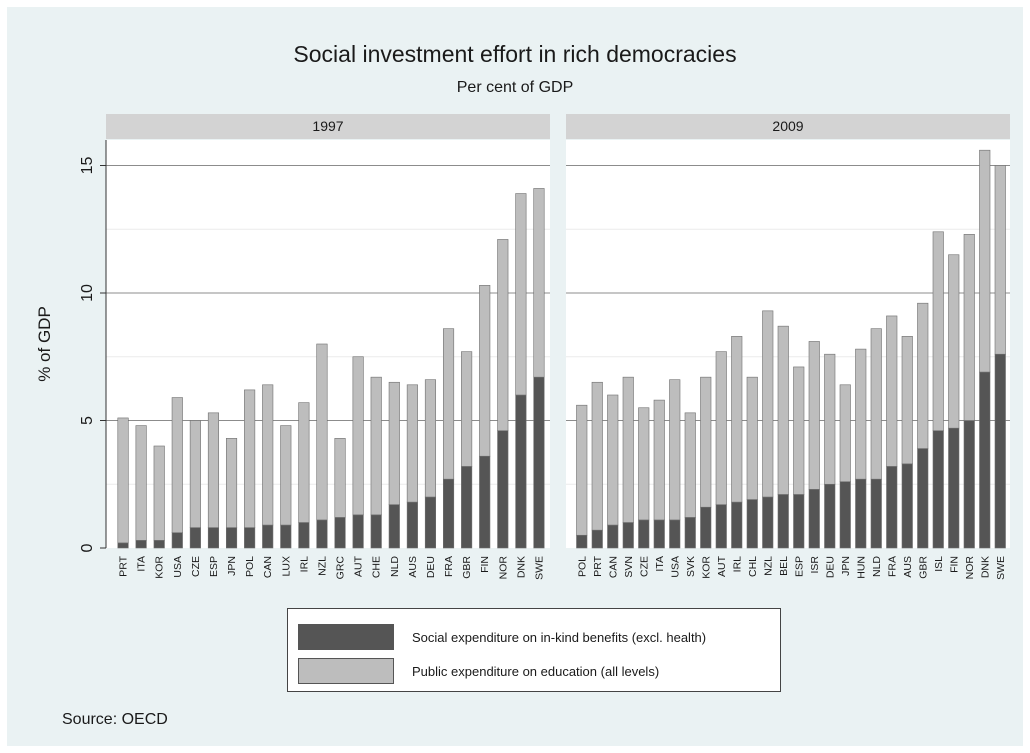 The width and height of the screenshot is (1030, 753). Describe the element at coordinates (394, 526) in the screenshot. I see `bar-1997-NLD-in_kind` at that location.